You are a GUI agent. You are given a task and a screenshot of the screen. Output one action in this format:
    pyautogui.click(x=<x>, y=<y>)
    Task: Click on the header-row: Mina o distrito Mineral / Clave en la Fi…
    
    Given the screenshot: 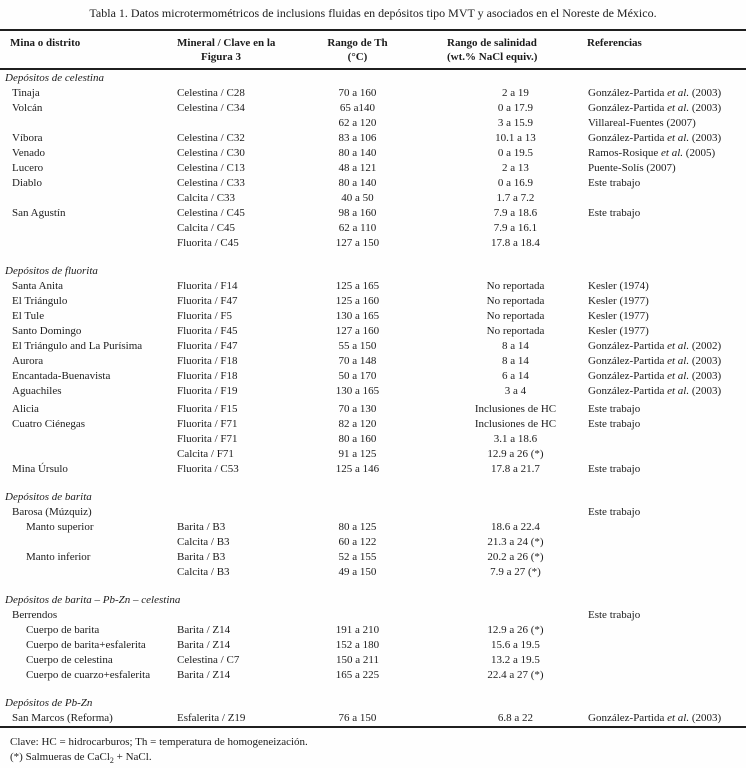 What is the action you would take?
    pyautogui.click(x=373, y=50)
    